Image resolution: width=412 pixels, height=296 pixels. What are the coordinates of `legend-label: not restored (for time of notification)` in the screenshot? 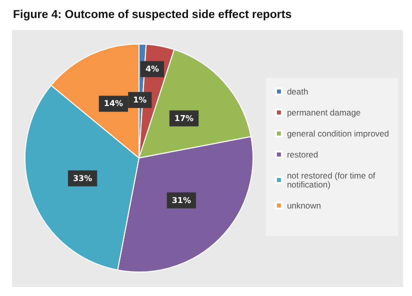 It's located at (332, 180).